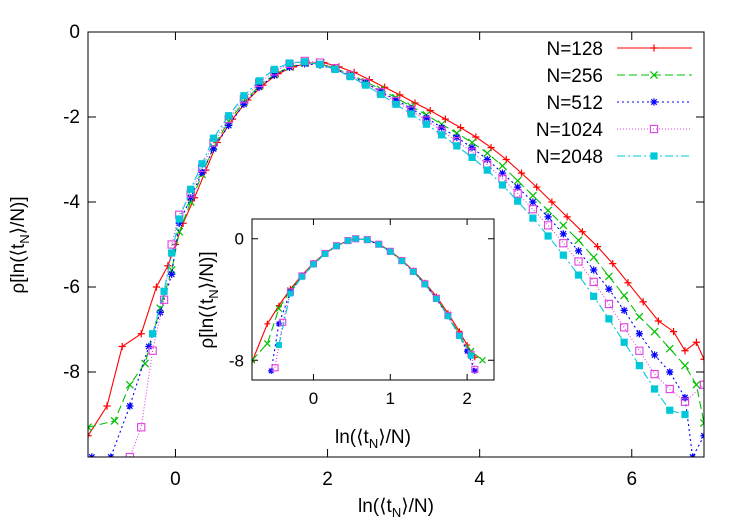  What do you see at coordinates (20, 244) in the screenshot?
I see `main-y-axis-title: ρ[ln(⟨tN⟩/N)]` at bounding box center [20, 244].